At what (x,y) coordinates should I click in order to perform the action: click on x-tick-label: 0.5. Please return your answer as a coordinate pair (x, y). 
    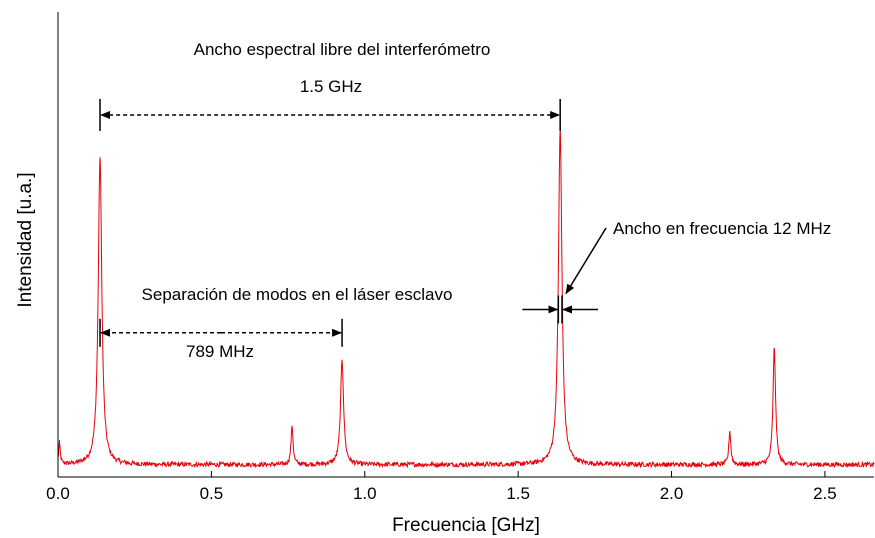
    Looking at the image, I should click on (212, 493).